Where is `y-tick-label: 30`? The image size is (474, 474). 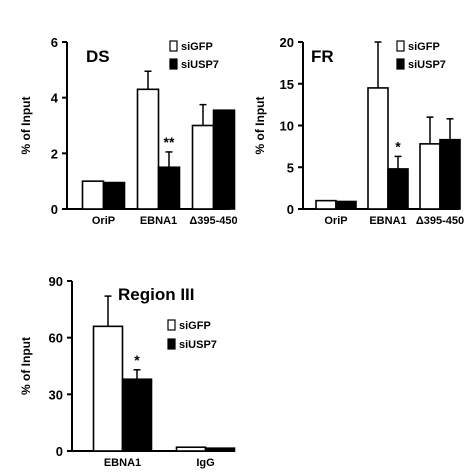
y-tick-label: 30 is located at coordinates (56, 394).